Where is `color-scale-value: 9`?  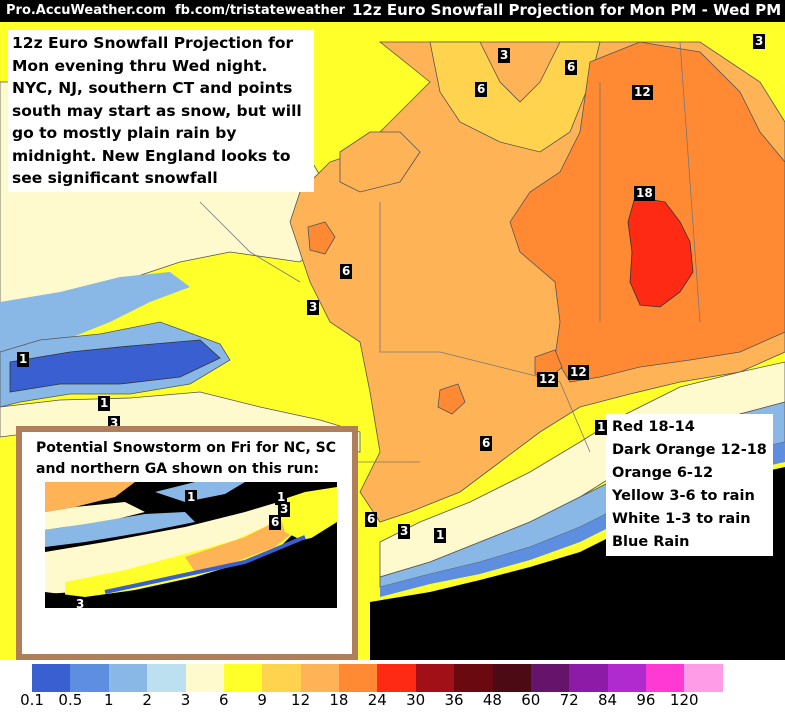
color-scale-value: 9 is located at coordinates (262, 700).